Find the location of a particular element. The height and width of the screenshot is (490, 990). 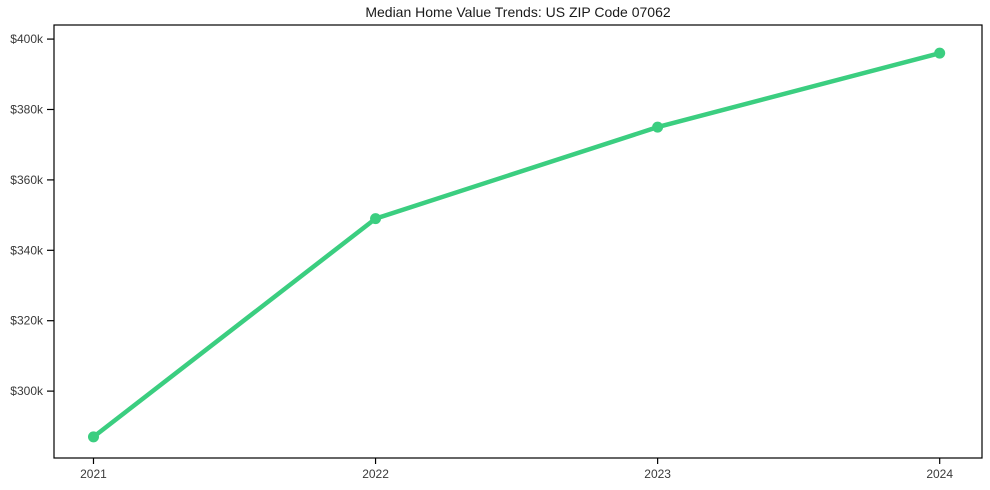

y-tick-label: $300k is located at coordinates (27, 391).